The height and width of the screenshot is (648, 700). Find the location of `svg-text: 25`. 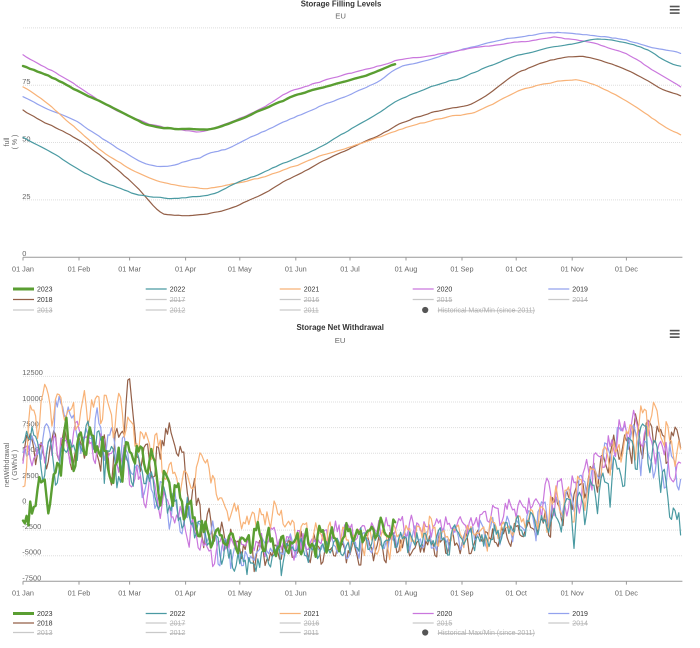

svg-text: 25 is located at coordinates (26, 196).